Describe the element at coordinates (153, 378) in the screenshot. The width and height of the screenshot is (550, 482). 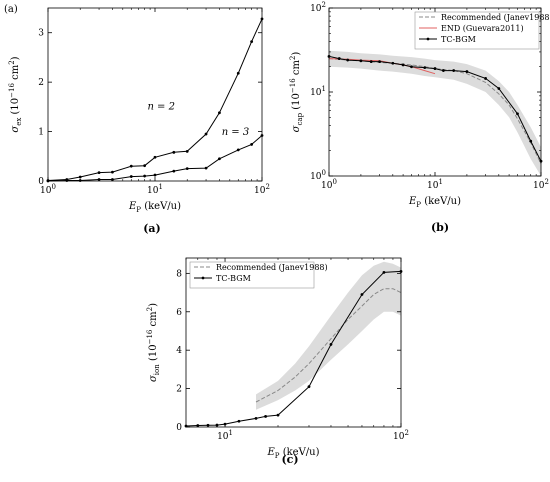
I see `label-part: σ` at that location.